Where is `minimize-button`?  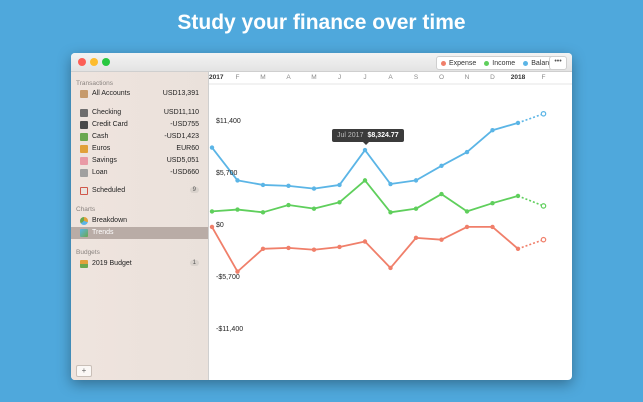
minimize-button is located at coordinates (94, 62).